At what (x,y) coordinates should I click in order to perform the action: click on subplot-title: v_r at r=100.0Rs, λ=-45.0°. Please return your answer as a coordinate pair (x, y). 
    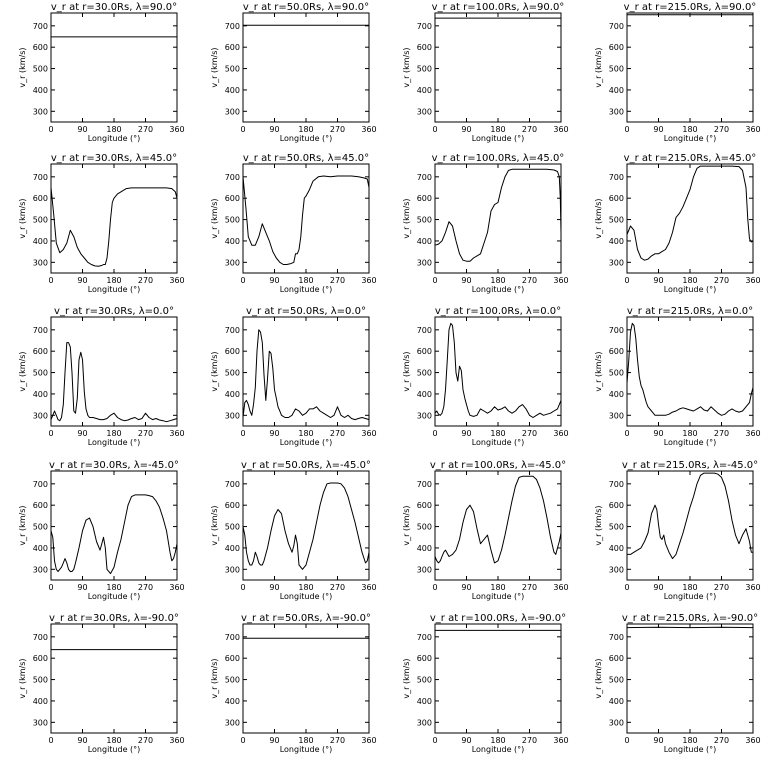
    Looking at the image, I should click on (498, 465).